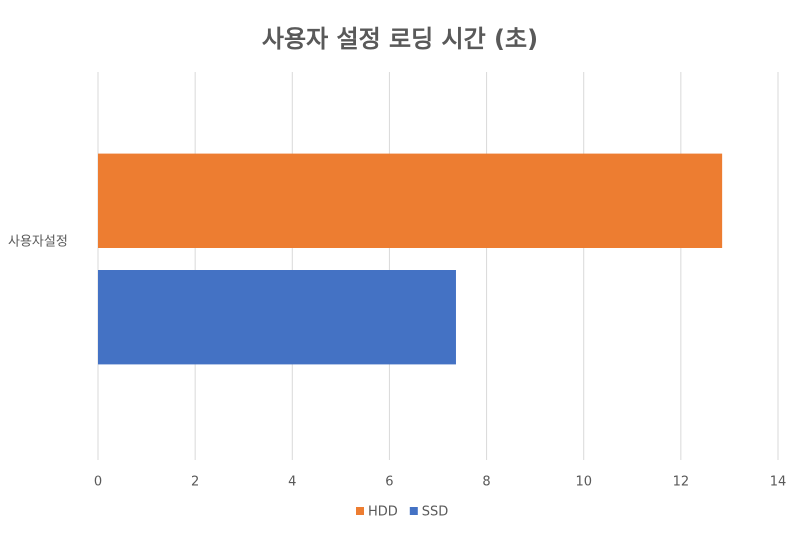 This screenshot has height=533, width=800. Describe the element at coordinates (383, 512) in the screenshot. I see `legend-label: HDD` at that location.